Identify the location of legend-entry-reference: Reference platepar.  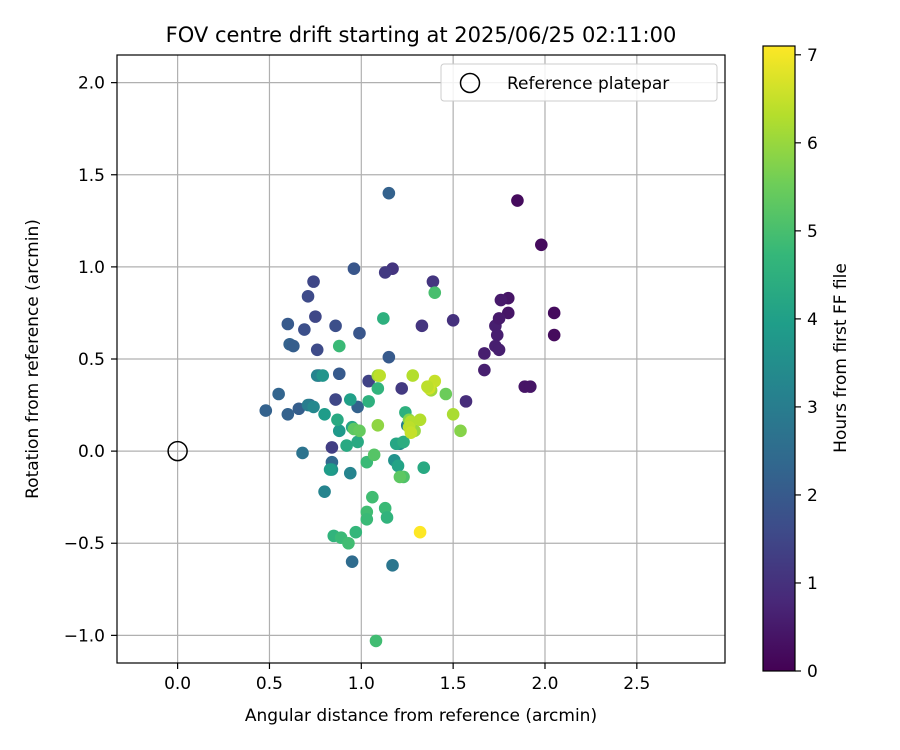
(588, 84).